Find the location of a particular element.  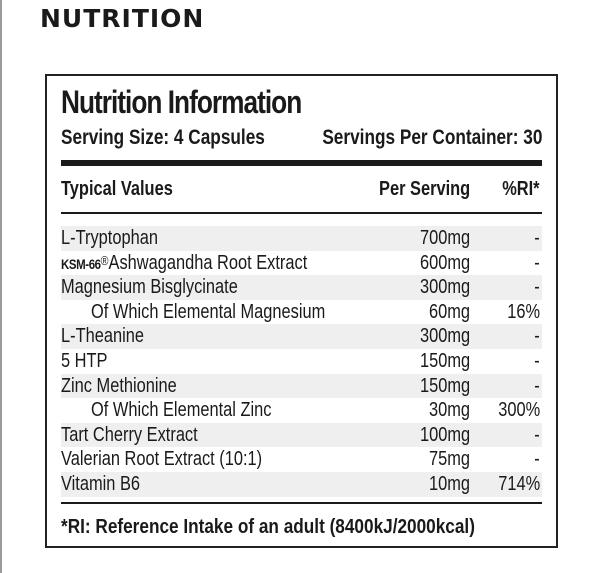

nutrient-name: L-Tryptophan is located at coordinates (109, 238).